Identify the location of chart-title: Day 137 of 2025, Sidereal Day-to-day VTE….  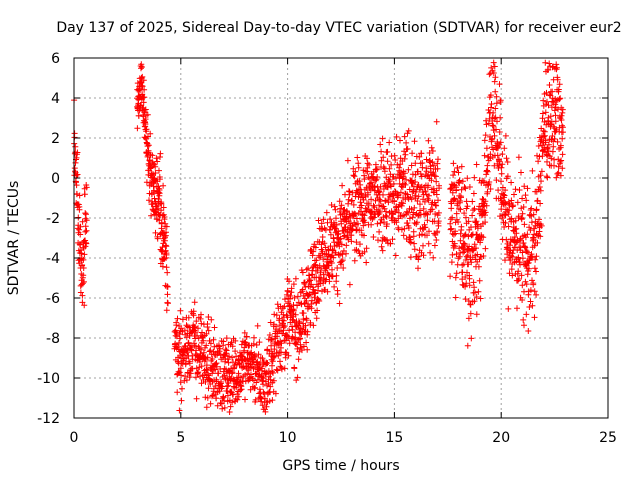
(338, 28).